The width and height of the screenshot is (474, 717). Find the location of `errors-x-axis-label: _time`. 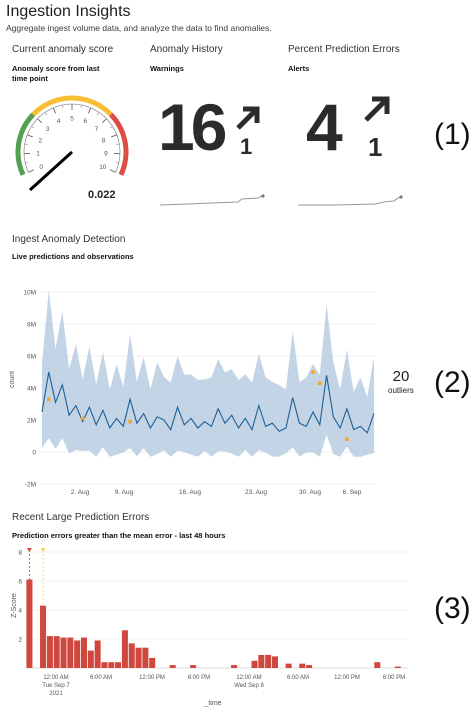

errors-x-axis-label: _time is located at coordinates (212, 703).